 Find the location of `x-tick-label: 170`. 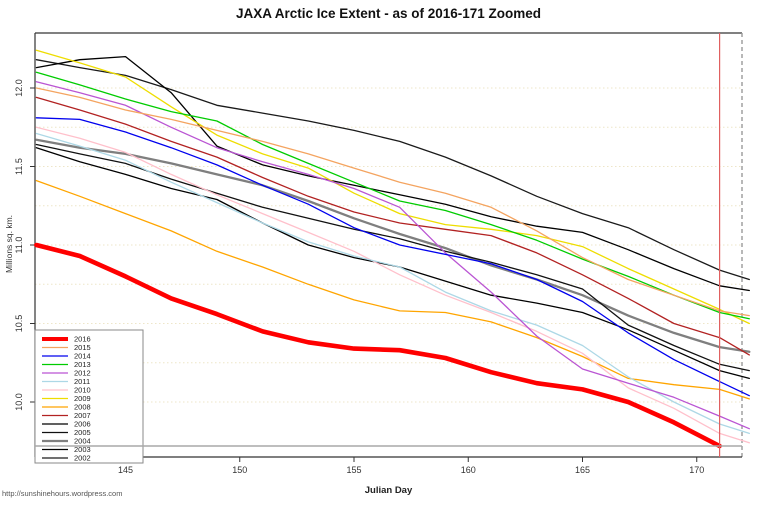

x-tick-label: 170 is located at coordinates (696, 470).